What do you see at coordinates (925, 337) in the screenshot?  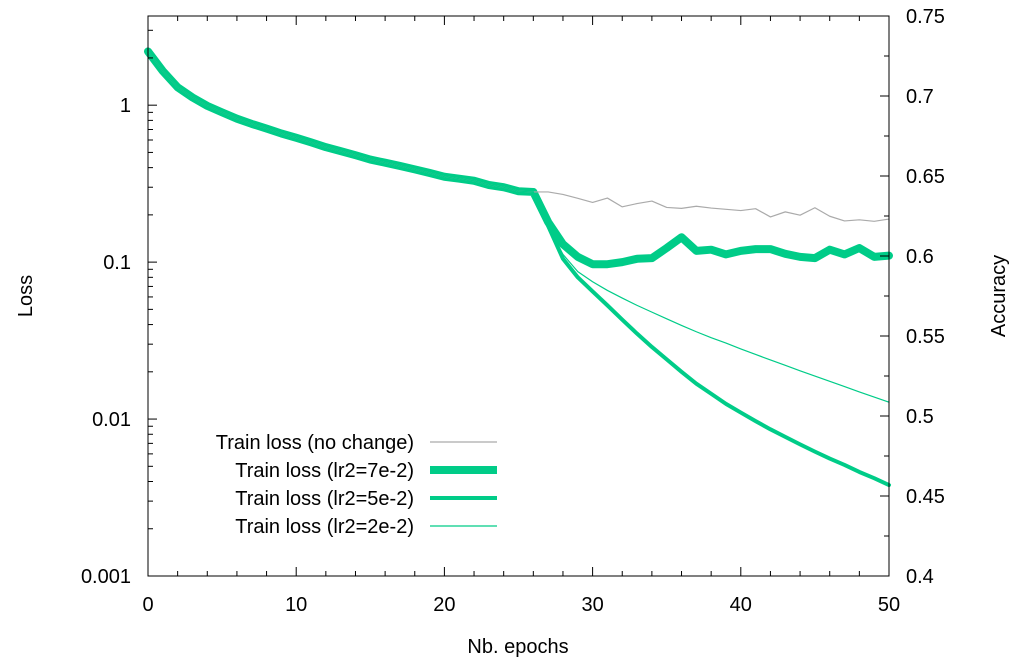 I see `y2-tick-label: 0.55` at bounding box center [925, 337].